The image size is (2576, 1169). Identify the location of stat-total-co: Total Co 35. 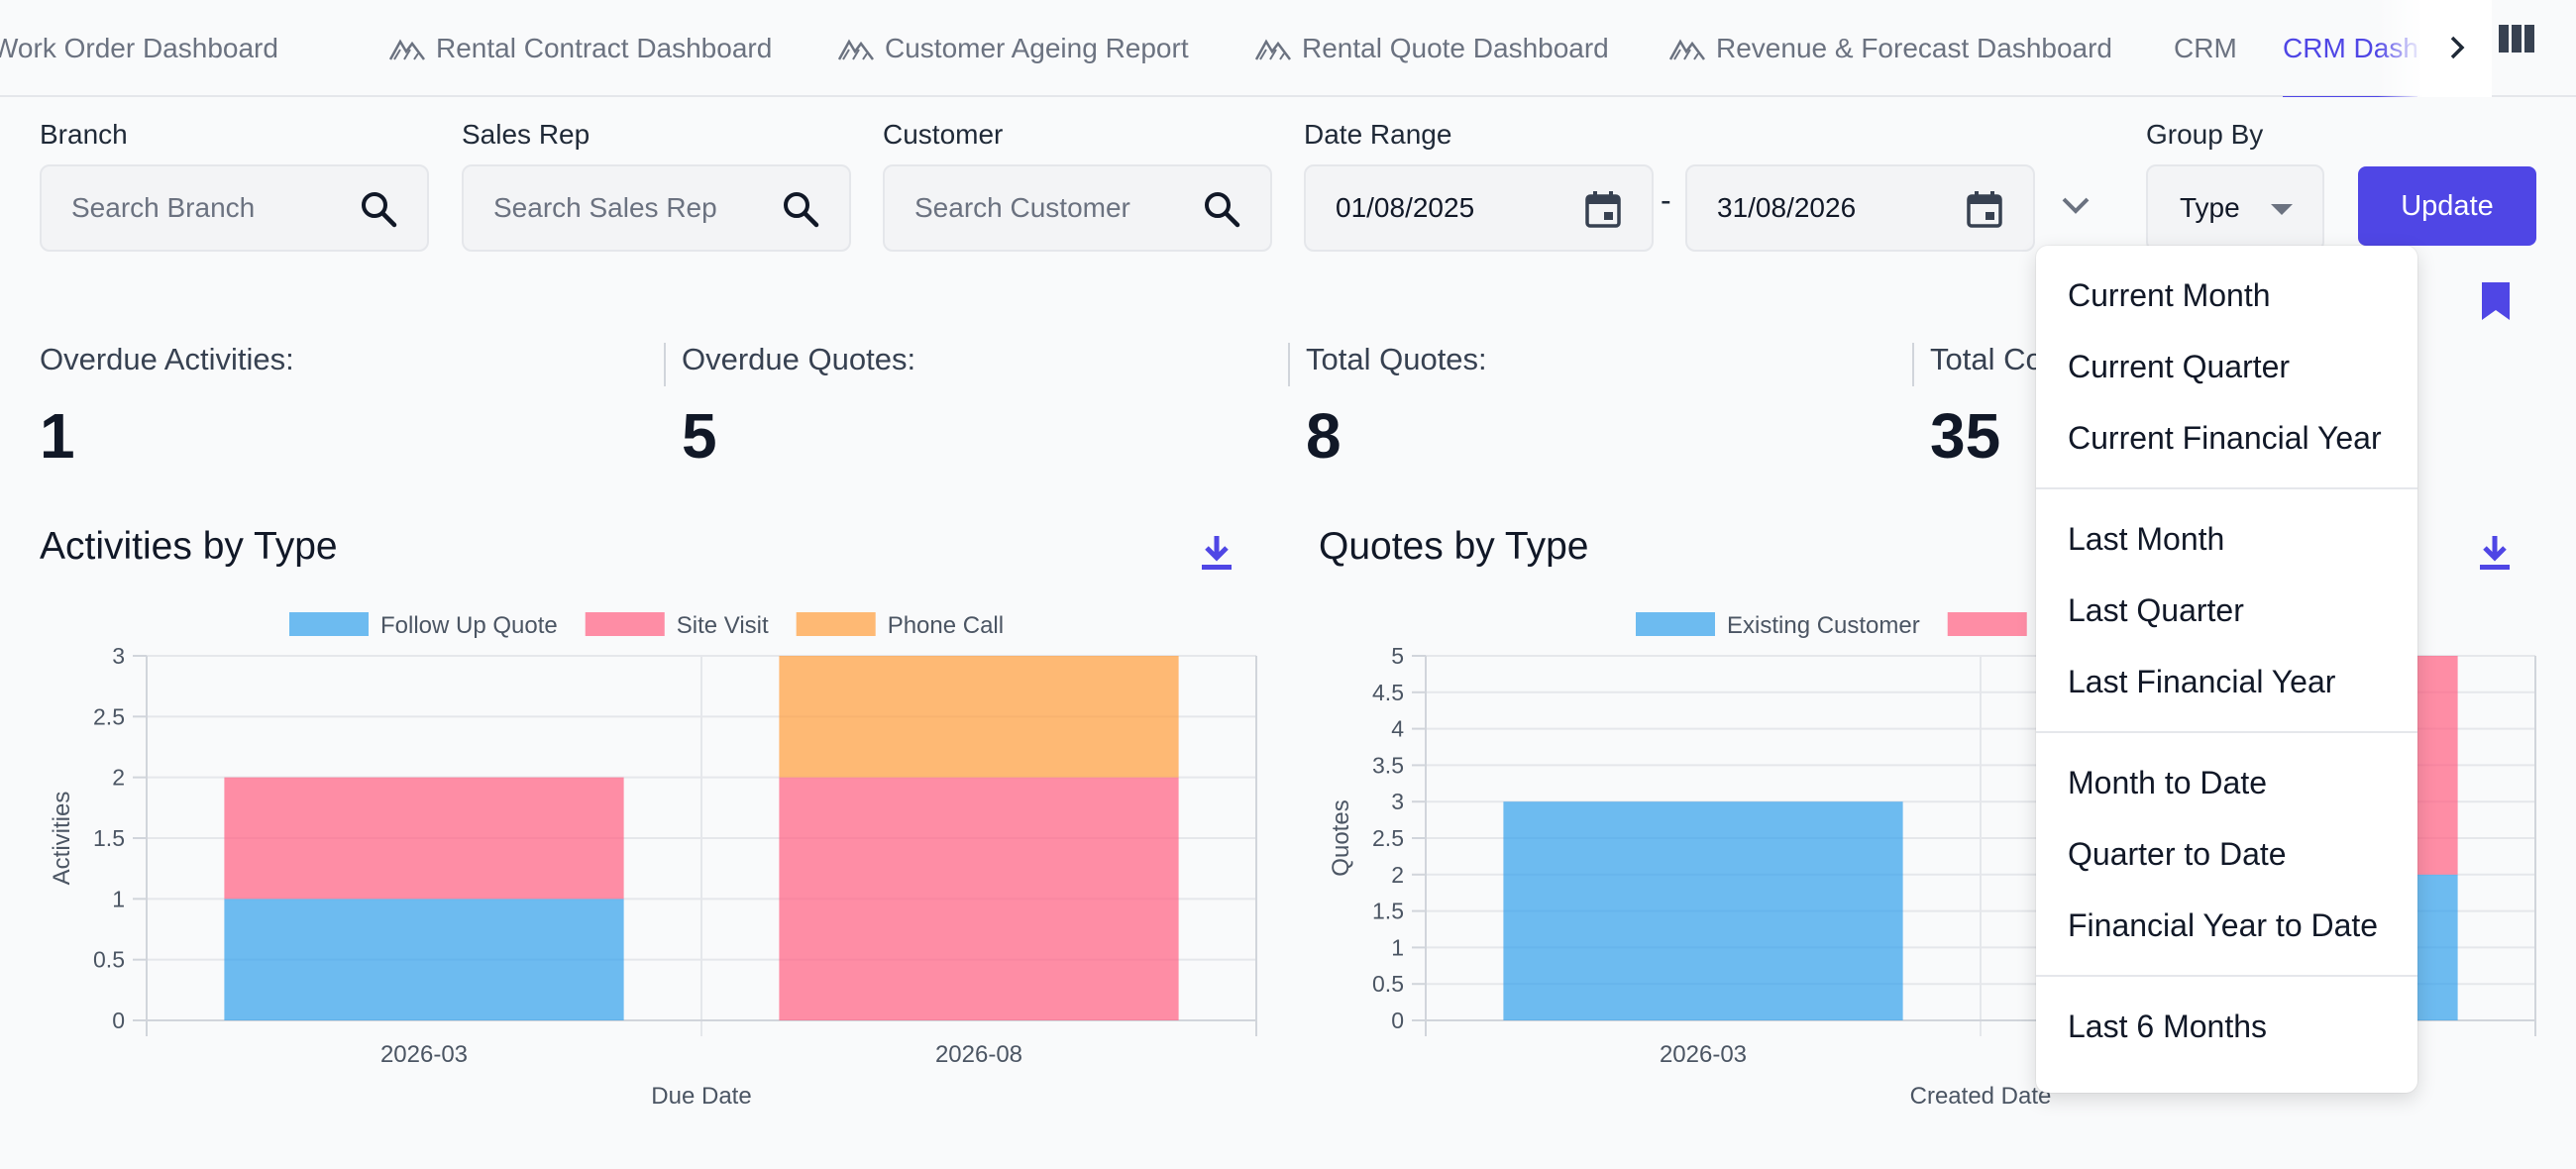
(1987, 407).